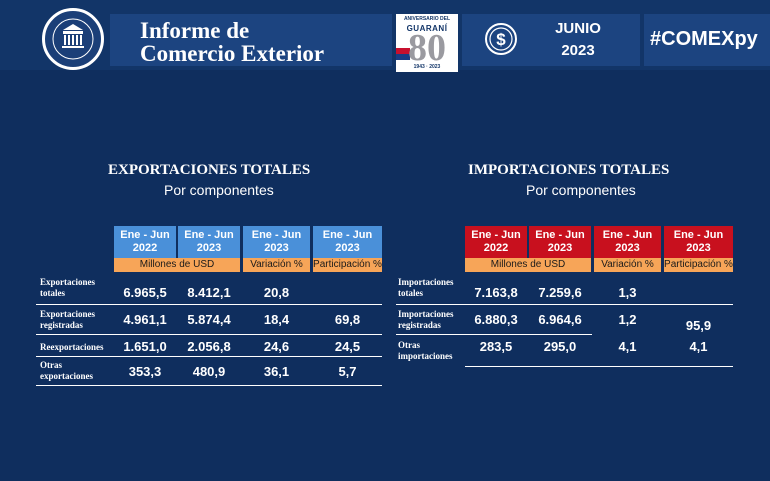 This screenshot has height=481, width=770. I want to click on exports-col-2022: Ene - Jun 2022, so click(145, 242).